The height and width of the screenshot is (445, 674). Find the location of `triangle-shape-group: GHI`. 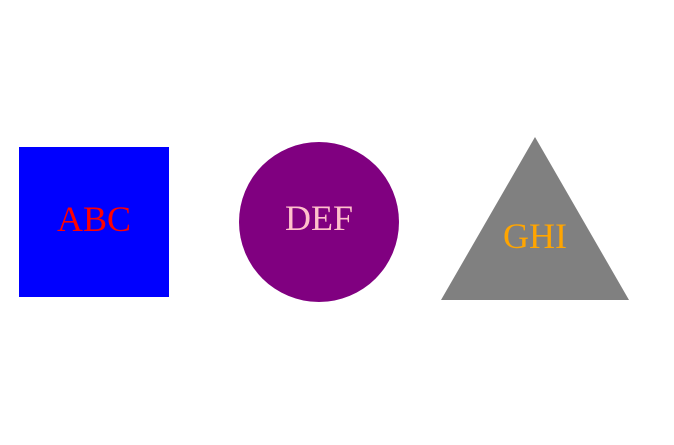

triangle-shape-group: GHI is located at coordinates (535, 218).